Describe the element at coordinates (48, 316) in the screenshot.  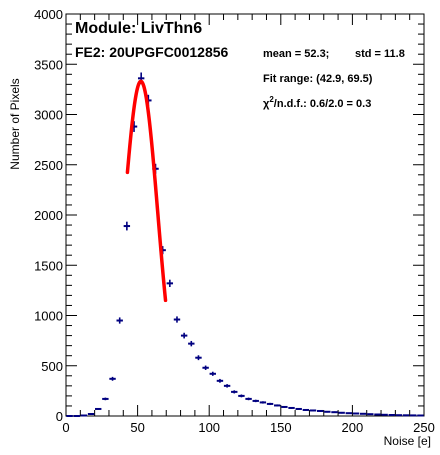
I see `y-tick-label: 1000` at that location.